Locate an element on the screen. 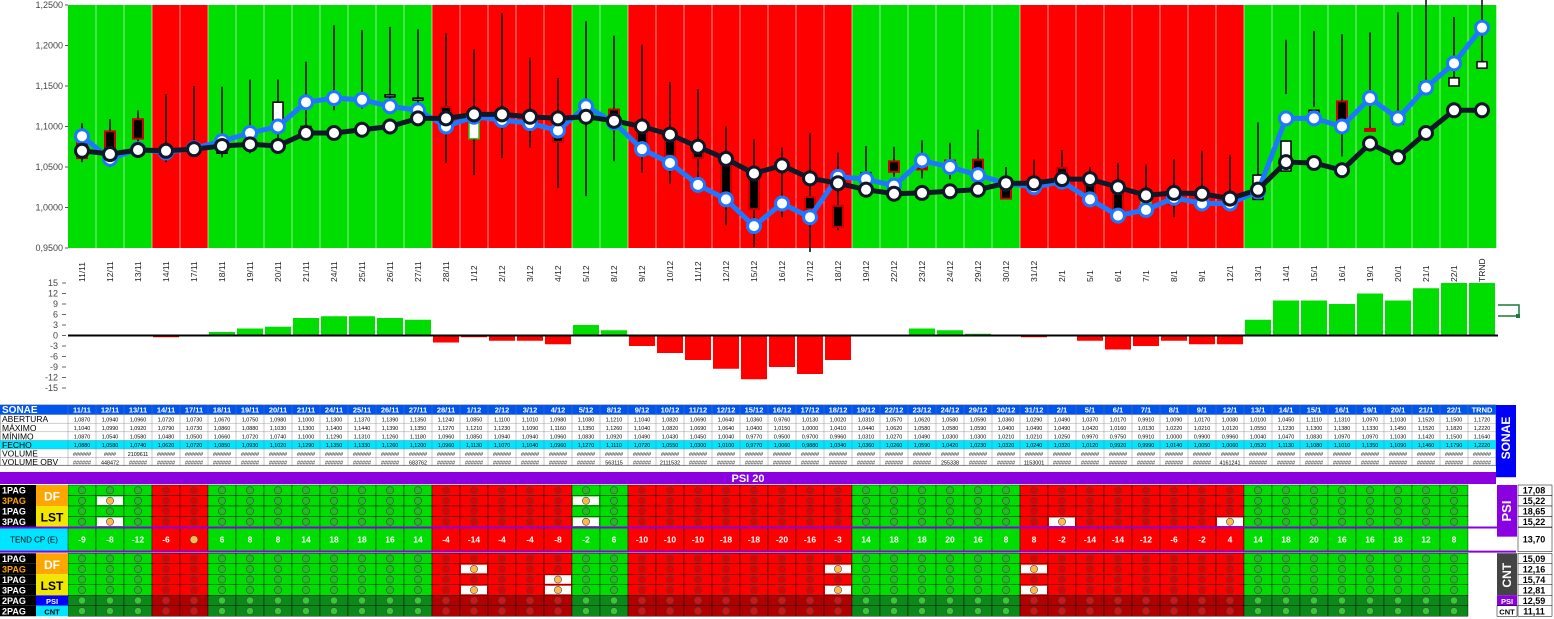 This screenshot has width=1554, height=619. series-2-point is located at coordinates (250, 144).